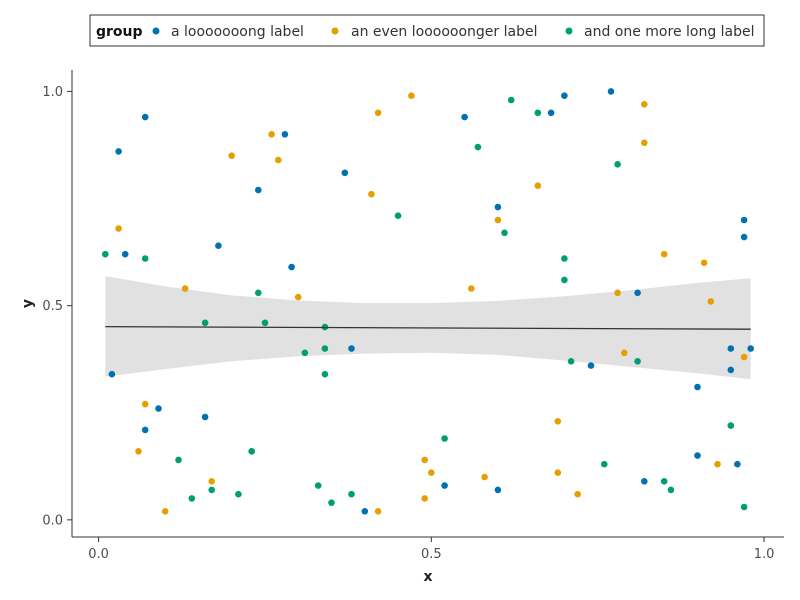  Describe the element at coordinates (28, 303) in the screenshot. I see `y-axis-title: y` at that location.